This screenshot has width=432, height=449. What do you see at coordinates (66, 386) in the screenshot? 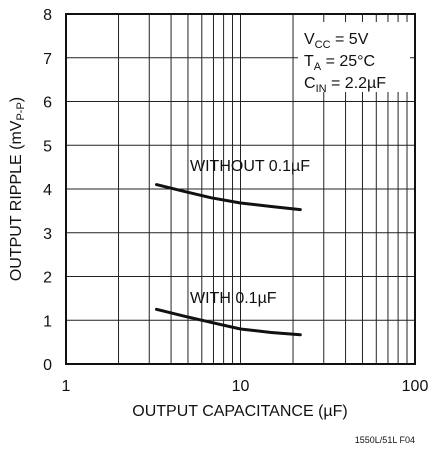
I see `x-tick-label: 1` at bounding box center [66, 386].